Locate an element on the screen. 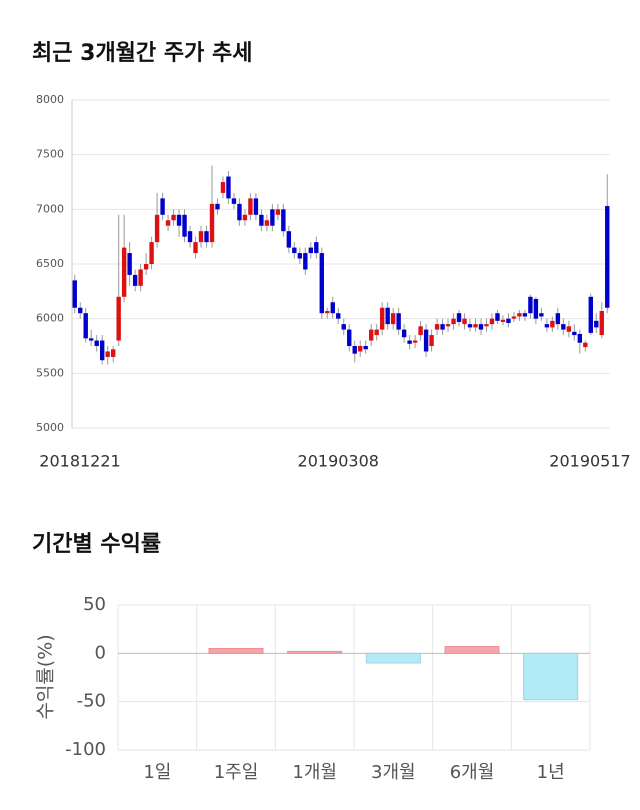  y-tick-label: -100 is located at coordinates (85, 749).